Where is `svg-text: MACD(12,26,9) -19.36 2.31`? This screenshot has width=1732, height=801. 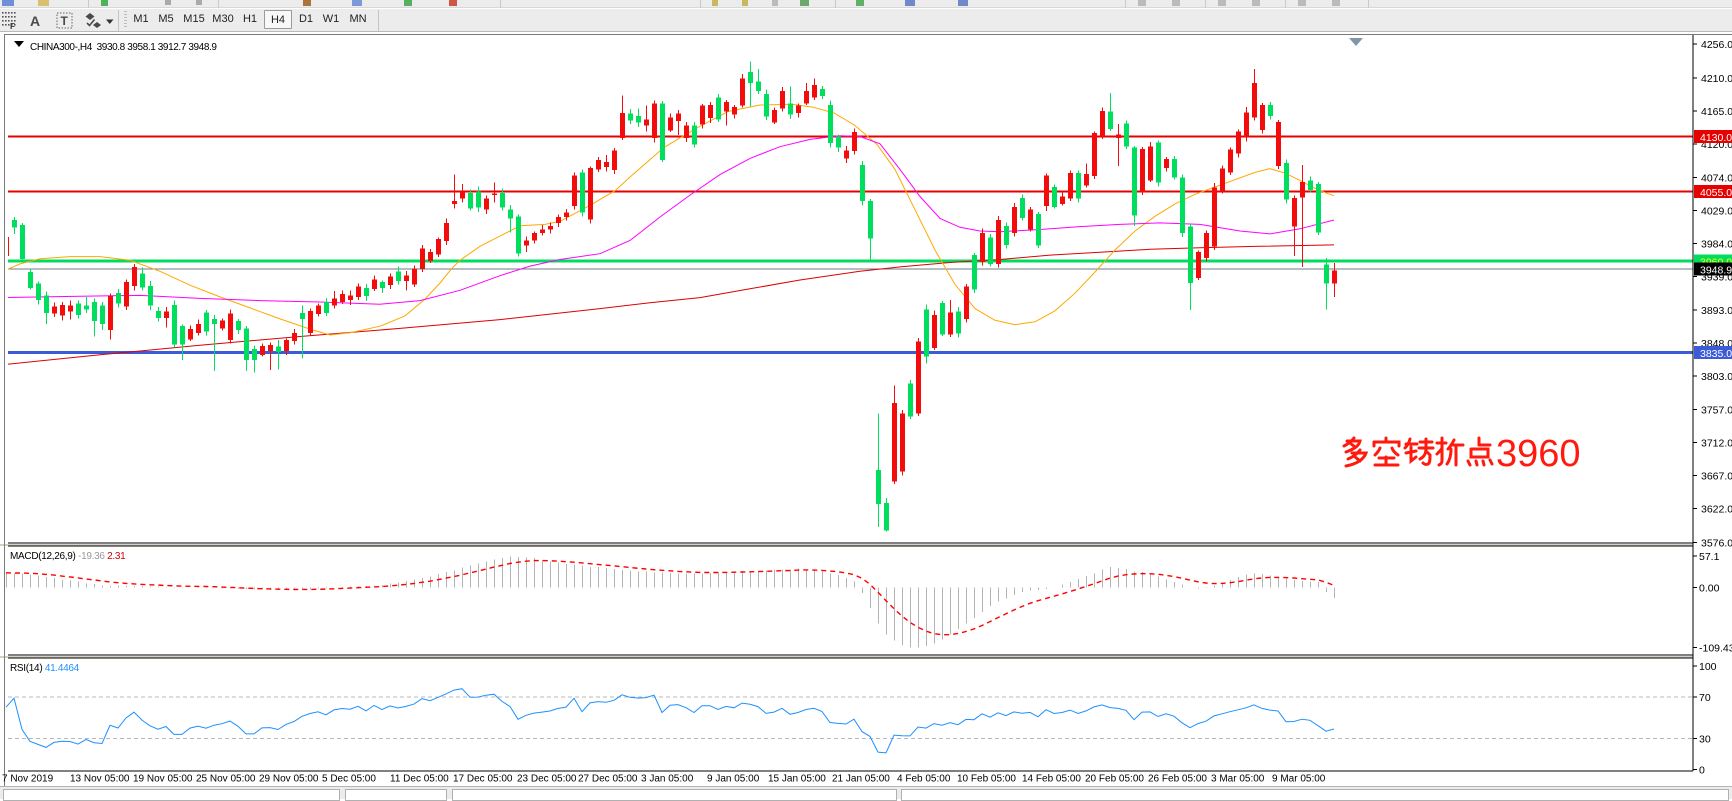 svg-text: MACD(12,26,9) -19.36 2.31 is located at coordinates (68, 556).